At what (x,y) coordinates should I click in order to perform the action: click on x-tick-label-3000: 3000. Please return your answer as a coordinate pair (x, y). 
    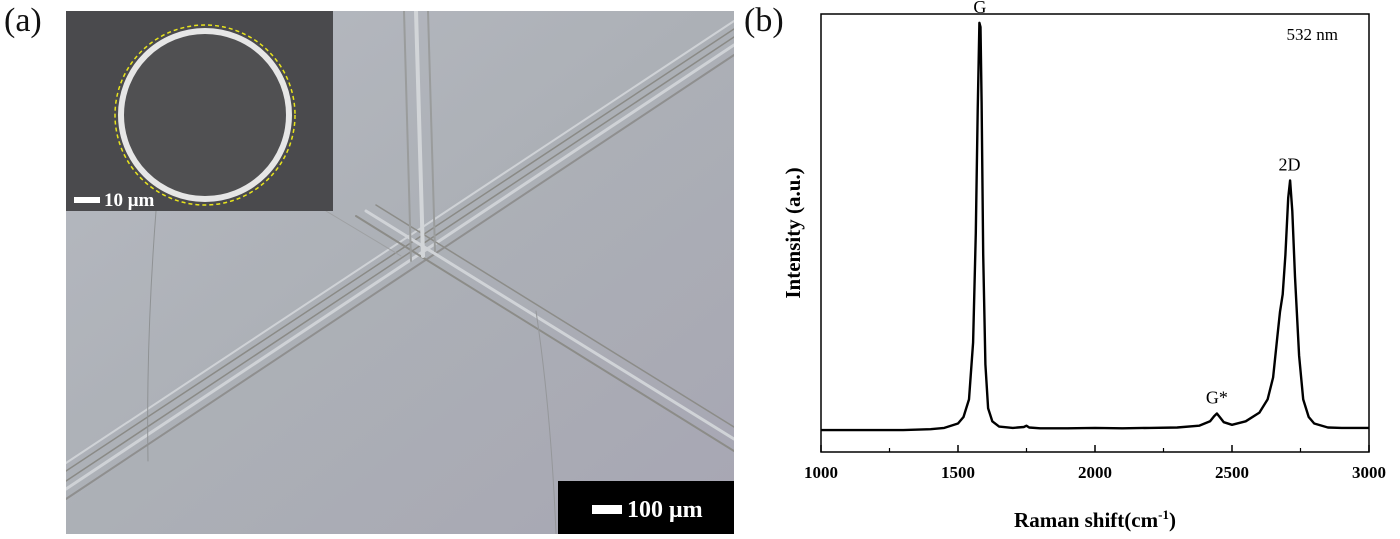
    Looking at the image, I should click on (1369, 472).